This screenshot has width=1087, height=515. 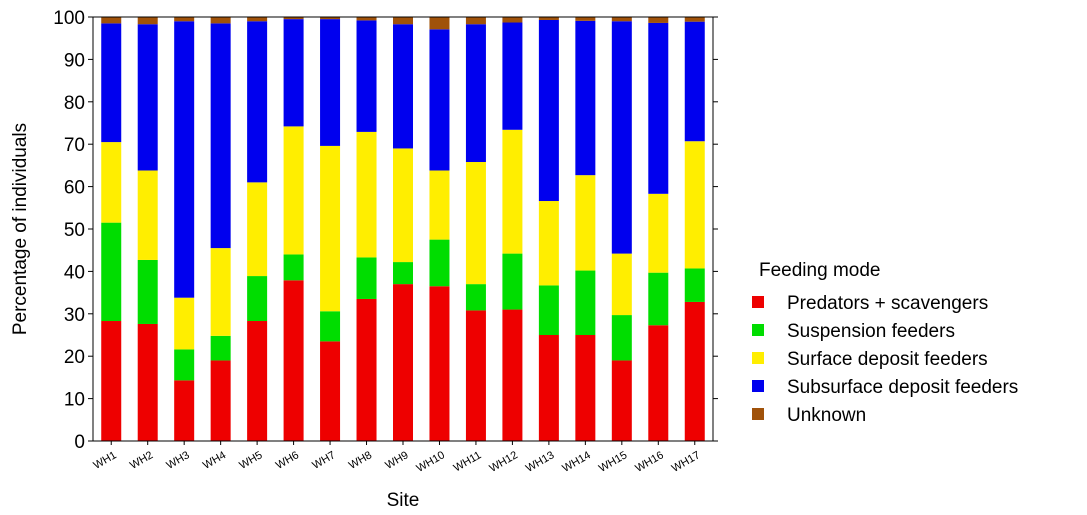 What do you see at coordinates (475, 375) in the screenshot?
I see `bar-wh11-predators-scavengers` at bounding box center [475, 375].